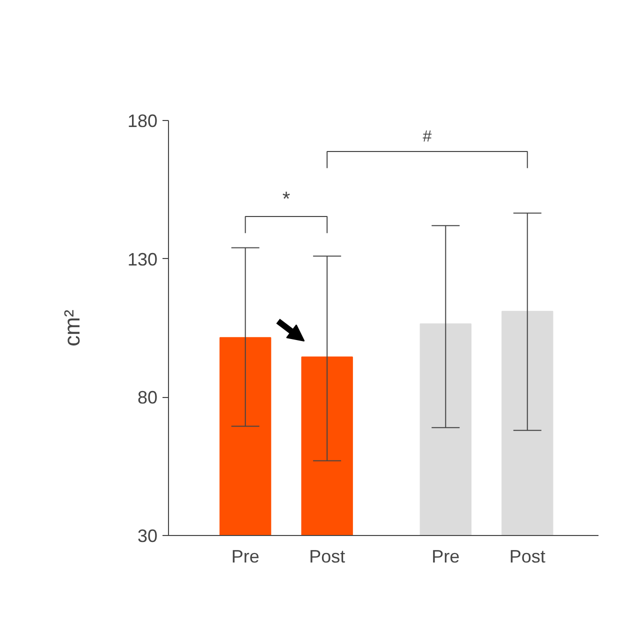 The width and height of the screenshot is (640, 641). I want to click on y-tick-label: 130, so click(142, 259).